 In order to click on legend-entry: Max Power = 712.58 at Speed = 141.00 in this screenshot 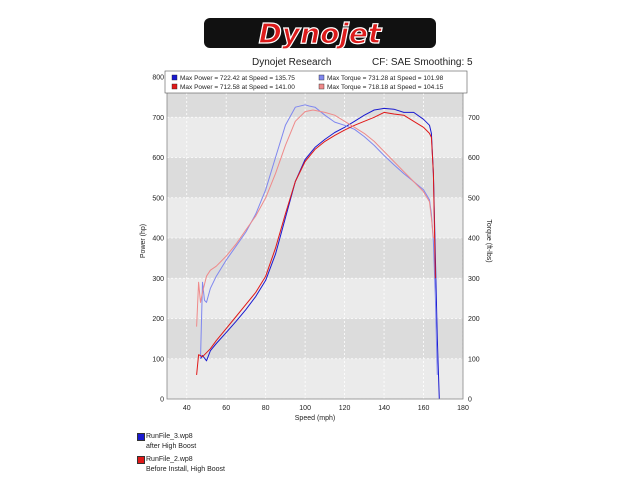, I will do `click(237, 87)`.